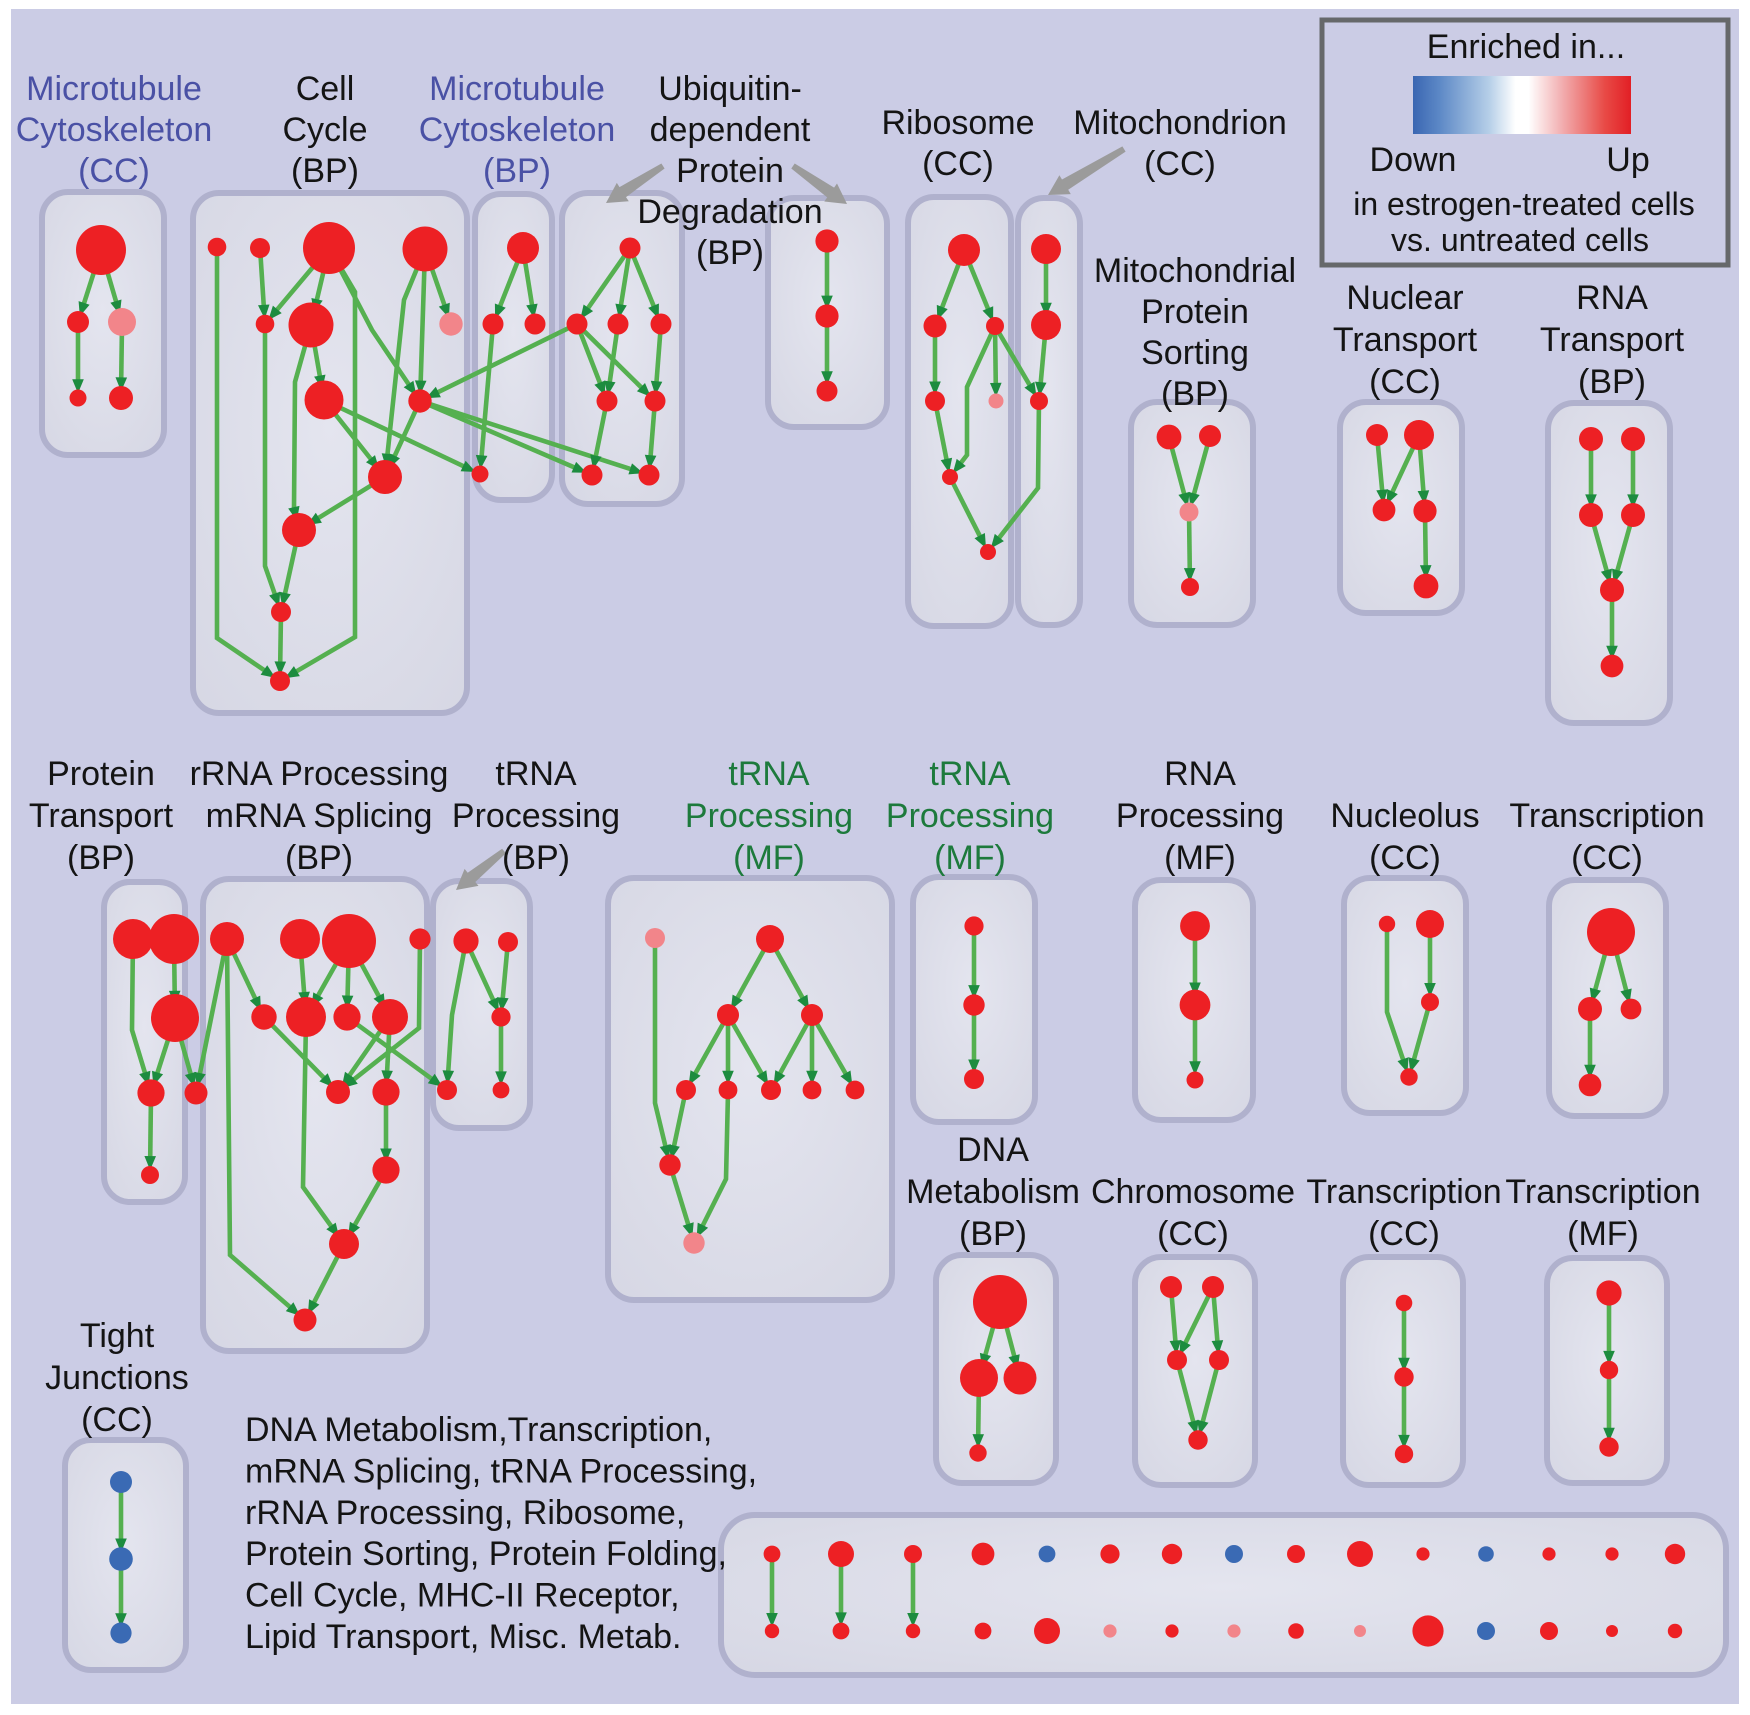  Describe the element at coordinates (462, 1596) in the screenshot. I see `svg-text: Cell Cycle, MHC-II Receptor,` at that location.